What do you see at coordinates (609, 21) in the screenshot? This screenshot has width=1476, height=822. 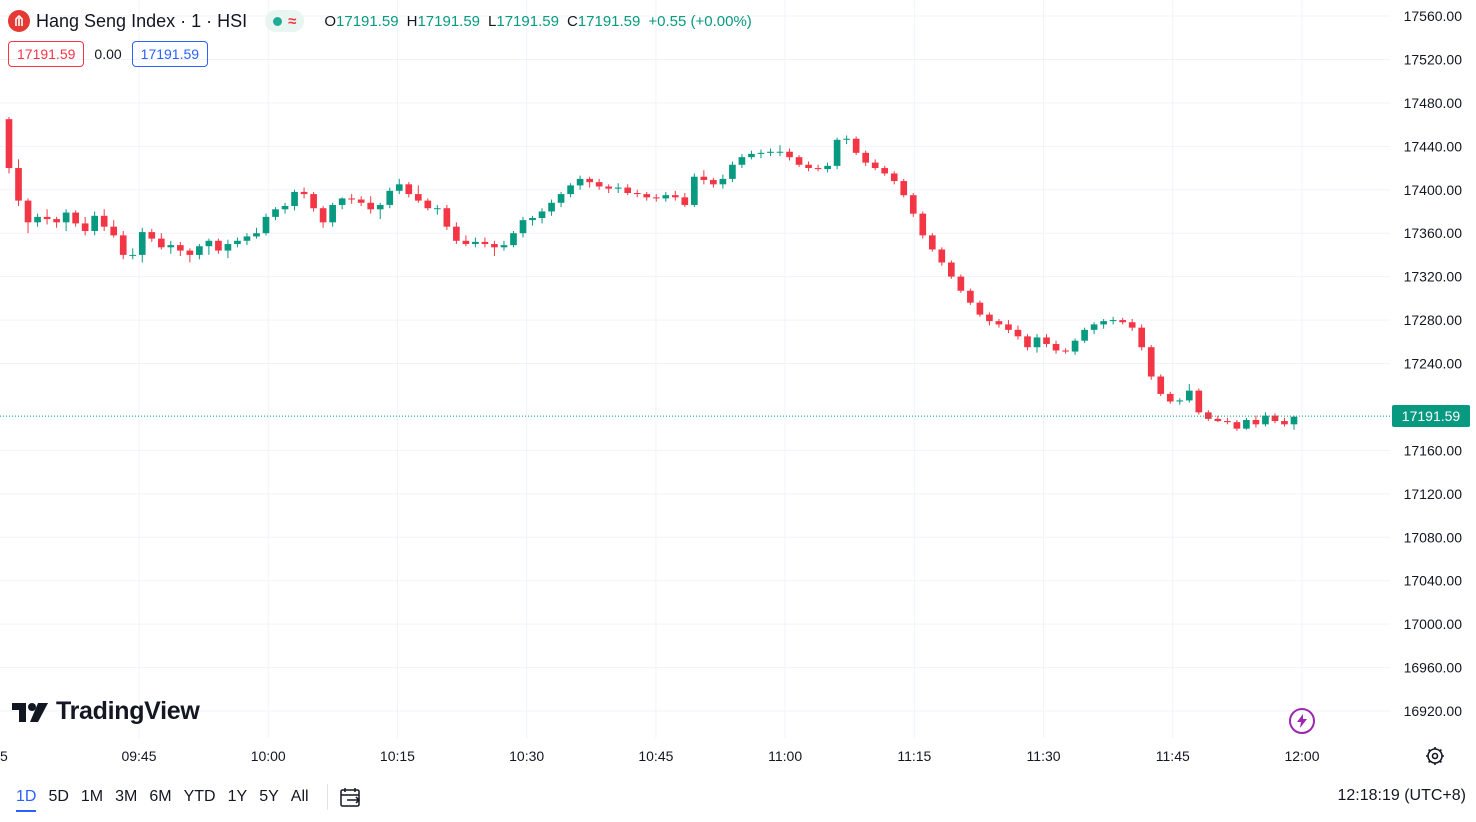 I see `close-value: 17191.59` at bounding box center [609, 21].